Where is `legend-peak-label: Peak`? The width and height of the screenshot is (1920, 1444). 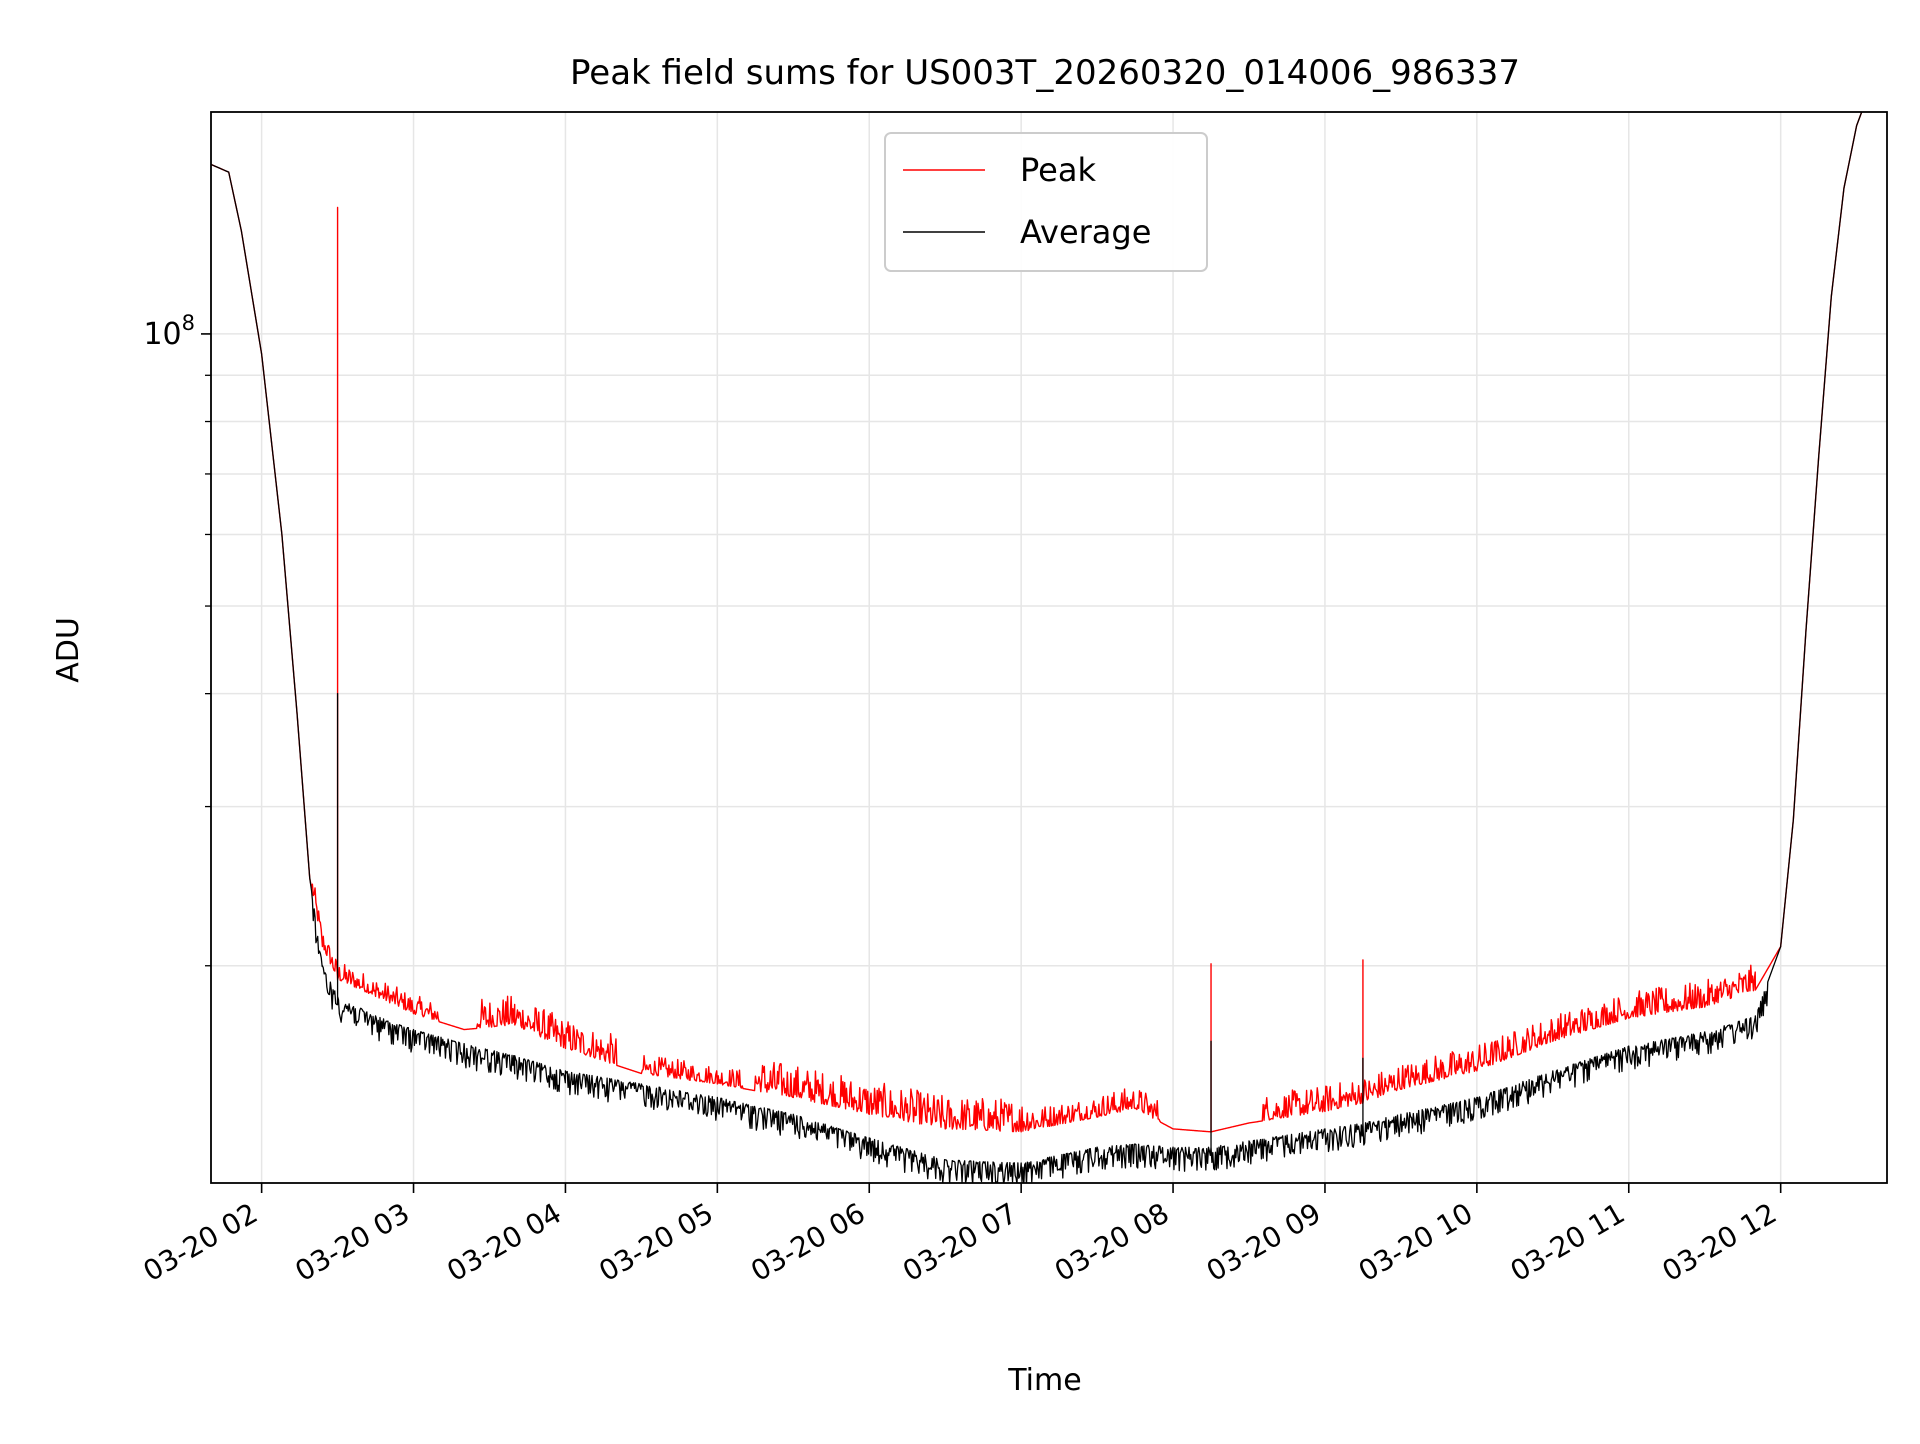 legend-peak-label: Peak is located at coordinates (1058, 170).